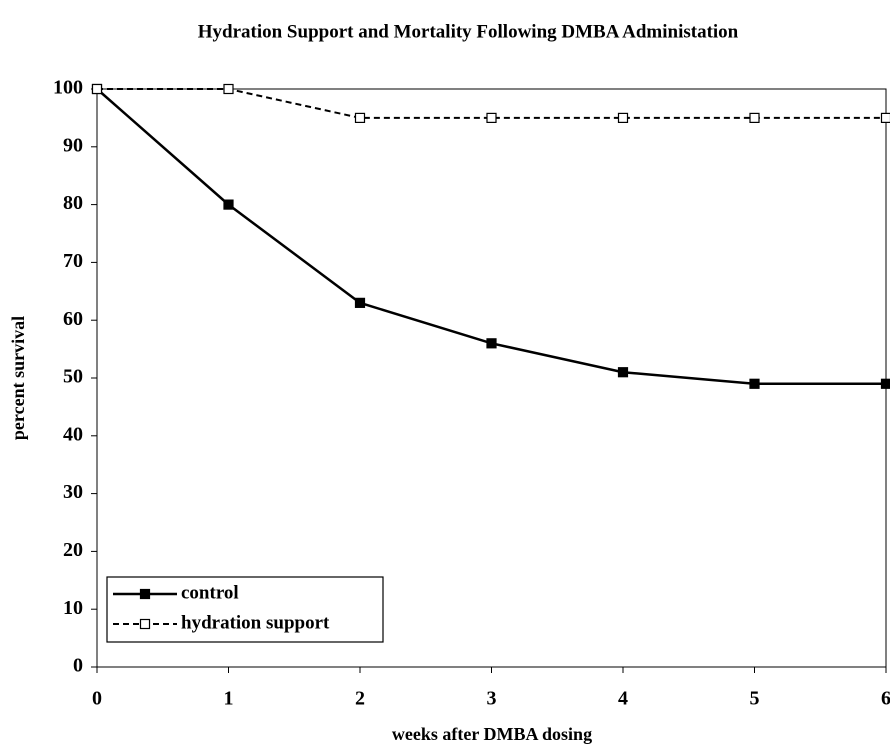 Image resolution: width=890 pixels, height=752 pixels. I want to click on y-tick-label: 40, so click(73, 434).